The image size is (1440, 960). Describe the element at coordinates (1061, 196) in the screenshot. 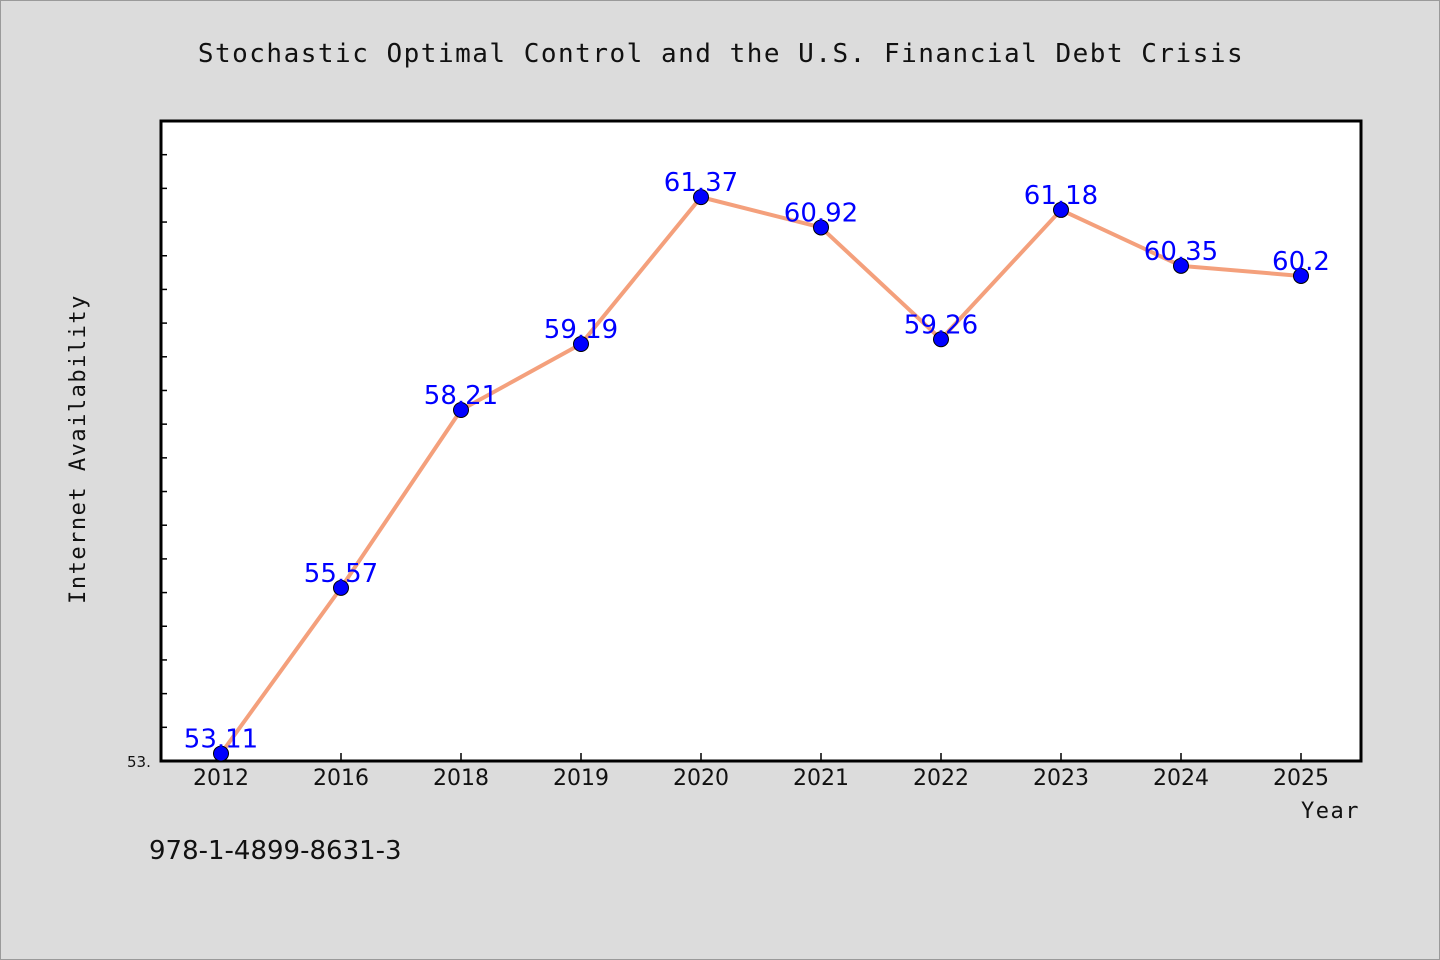

I see `data-label-2023: 61.18` at that location.